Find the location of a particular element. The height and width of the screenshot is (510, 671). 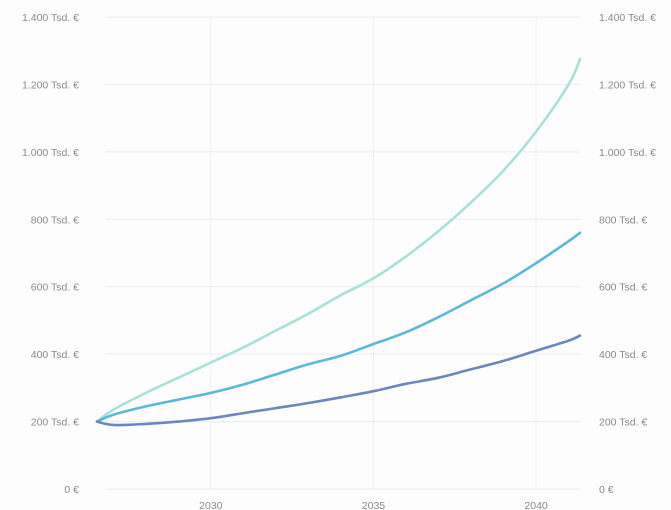

y-tick-label-right-5: 1.000 Tsd. € is located at coordinates (627, 153).